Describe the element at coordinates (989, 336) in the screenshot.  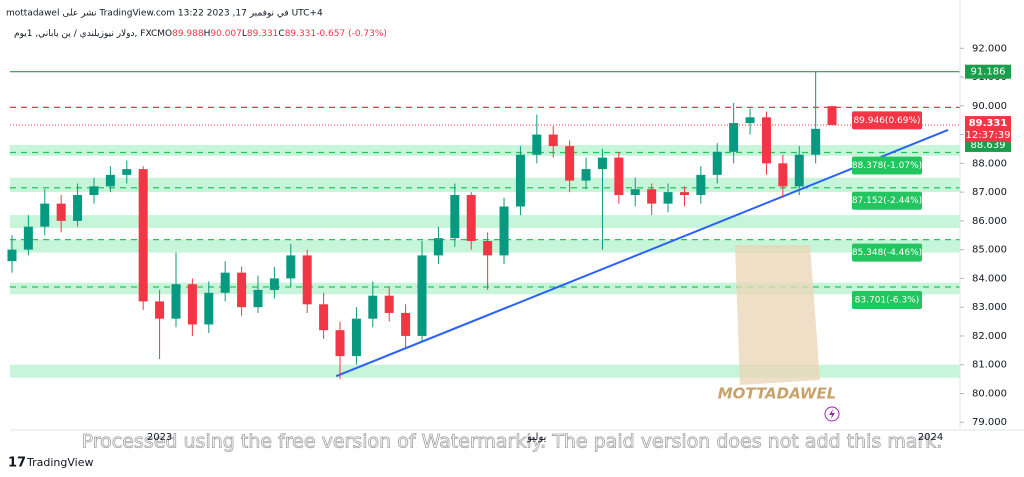
I see `y-tick-label: 82.000` at that location.